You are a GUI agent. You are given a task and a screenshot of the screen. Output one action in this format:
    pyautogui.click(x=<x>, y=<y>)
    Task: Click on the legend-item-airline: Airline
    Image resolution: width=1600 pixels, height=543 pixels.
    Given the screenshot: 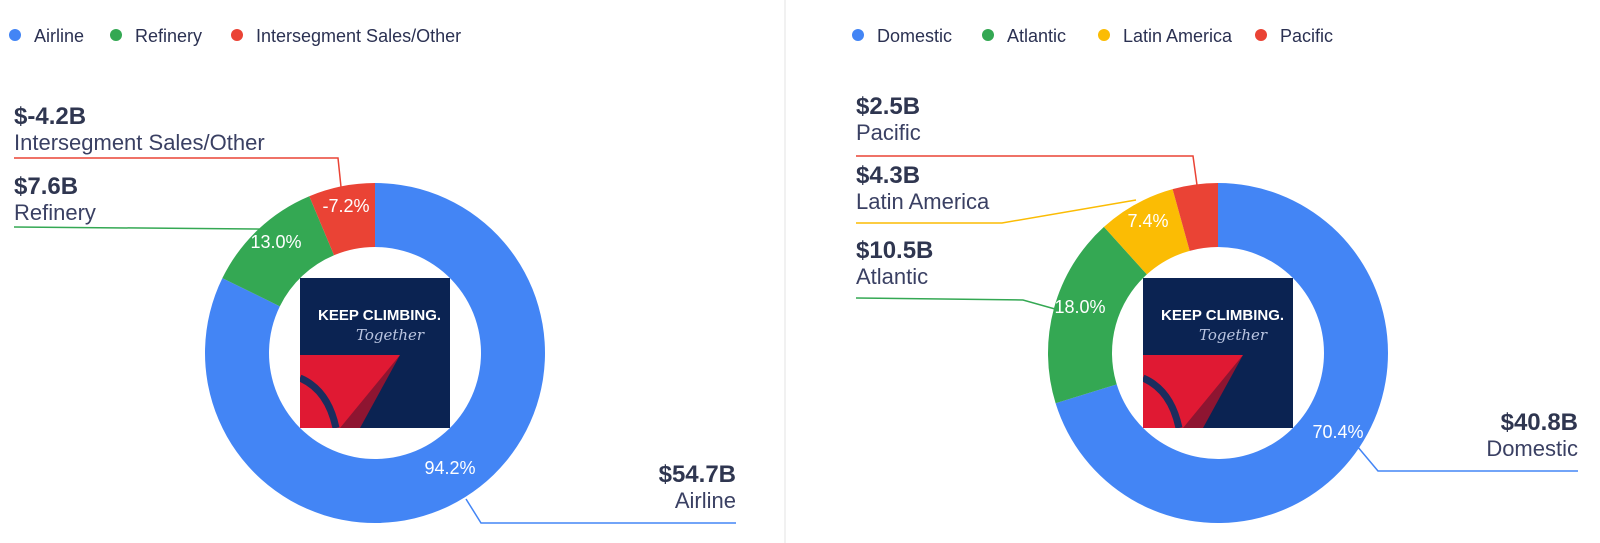 What is the action you would take?
    pyautogui.click(x=46, y=36)
    